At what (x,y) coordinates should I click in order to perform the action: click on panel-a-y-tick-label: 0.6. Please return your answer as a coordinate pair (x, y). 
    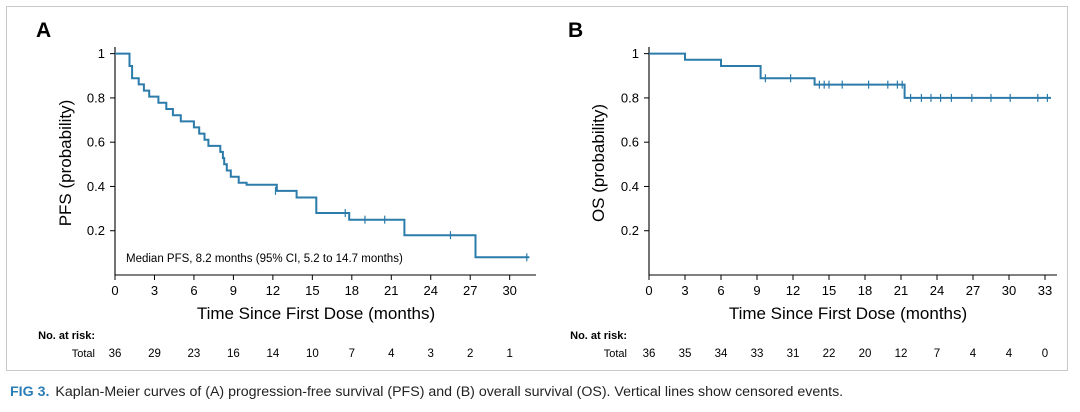
    Looking at the image, I should click on (96, 142).